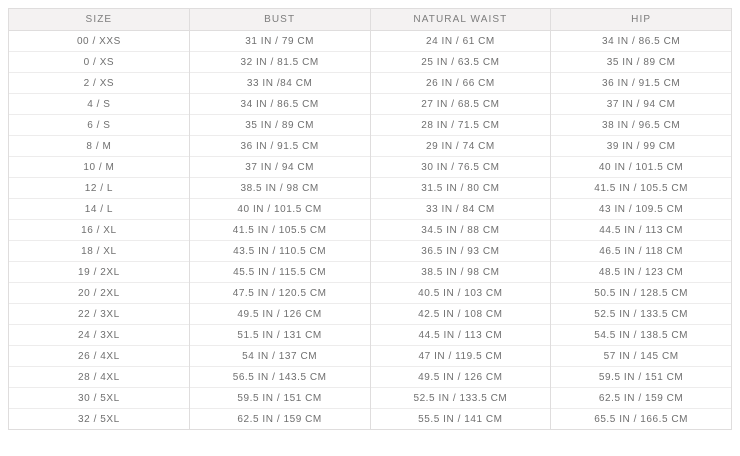 The image size is (740, 456). What do you see at coordinates (641, 293) in the screenshot?
I see `hip-cell: 50.5 IN / 128.5 CM` at bounding box center [641, 293].